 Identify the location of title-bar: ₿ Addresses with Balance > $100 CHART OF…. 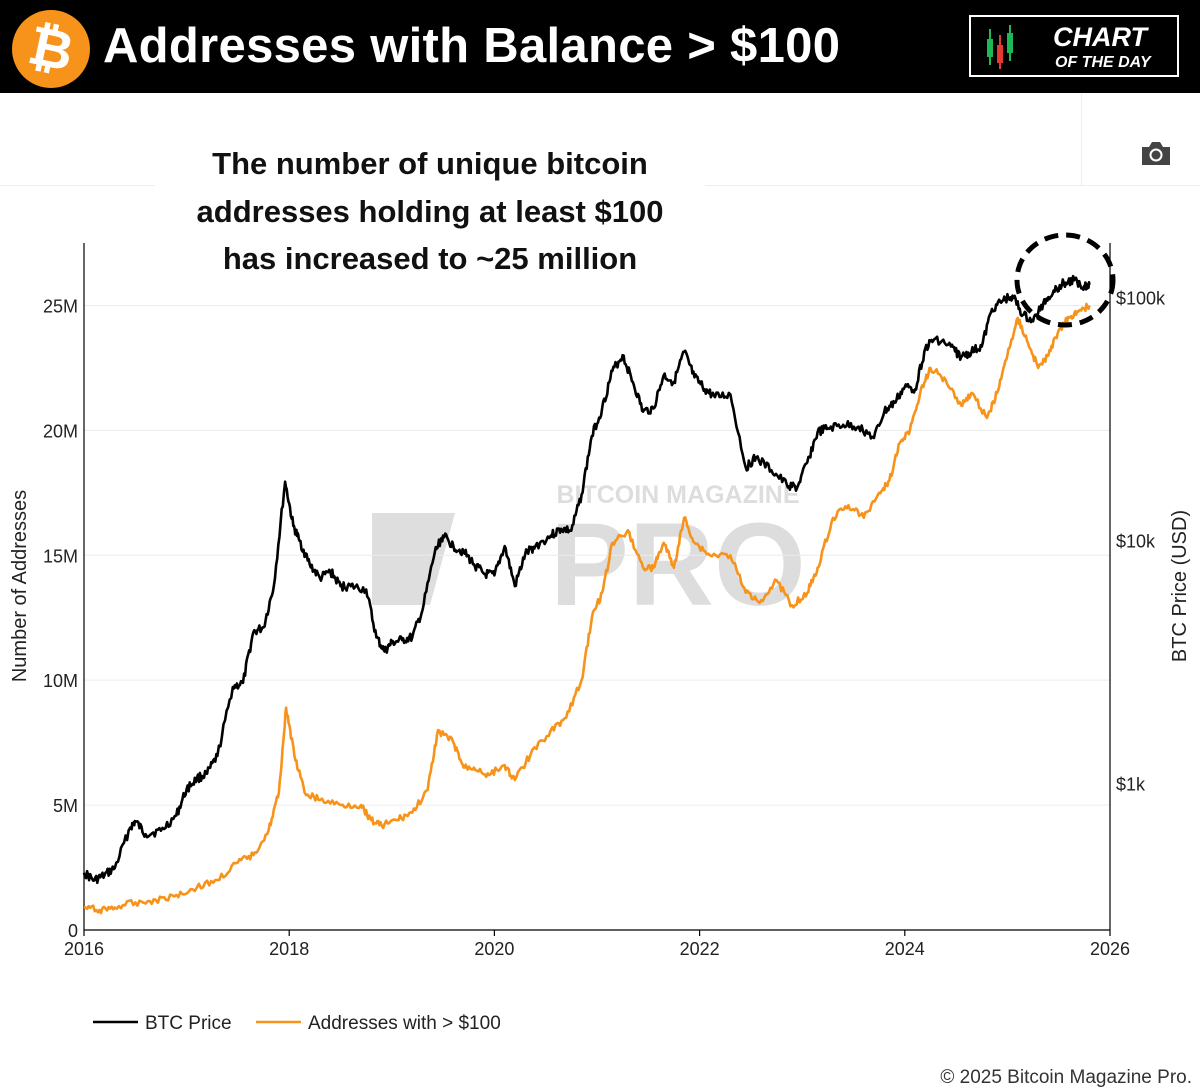
(600, 46).